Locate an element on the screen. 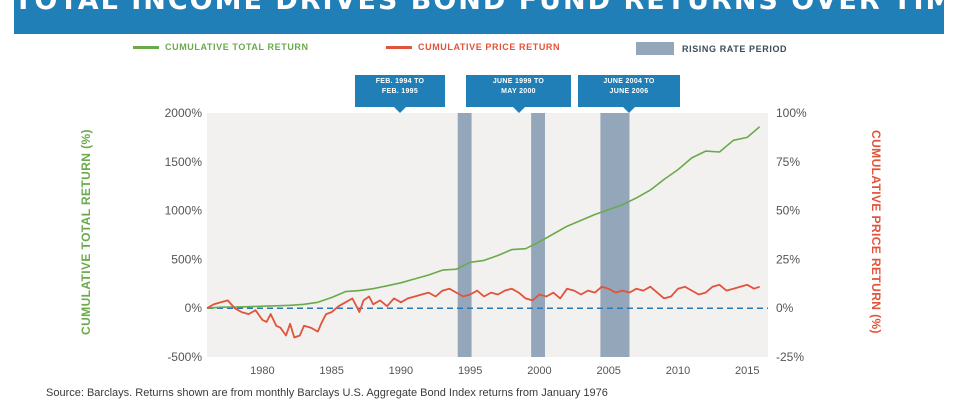 The height and width of the screenshot is (400, 960). y-tick-right-100: 100% is located at coordinates (791, 113).